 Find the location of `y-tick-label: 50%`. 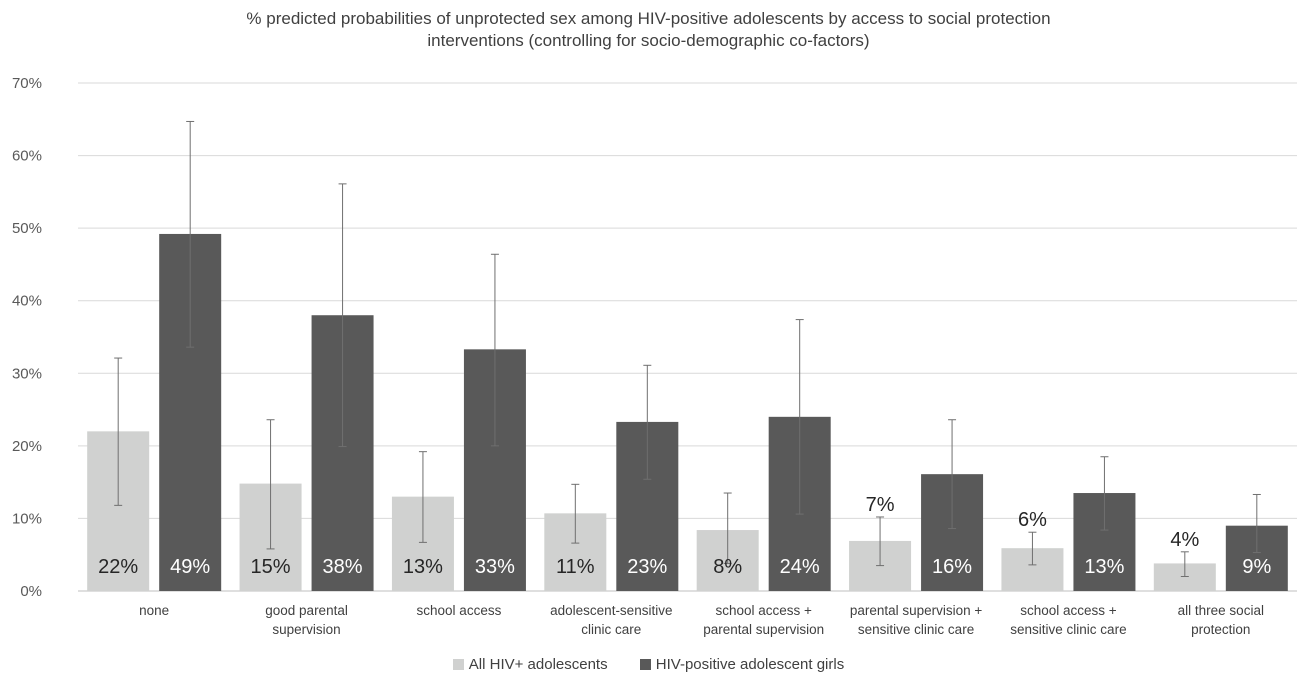

y-tick-label: 50% is located at coordinates (27, 228).